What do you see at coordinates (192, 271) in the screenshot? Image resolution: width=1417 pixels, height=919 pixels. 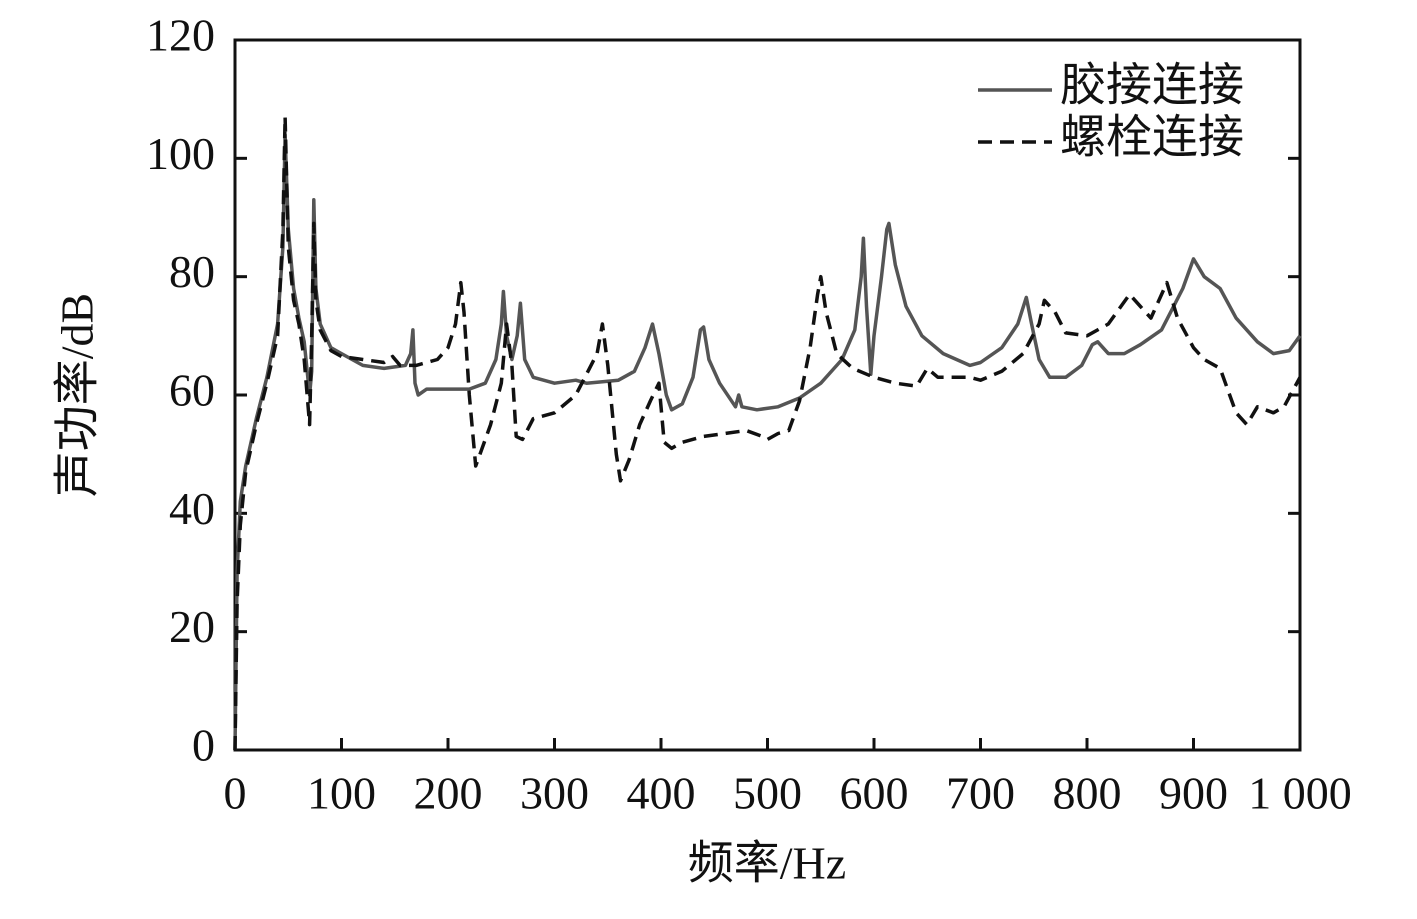 I see `y-tick-label: 80` at bounding box center [192, 271].